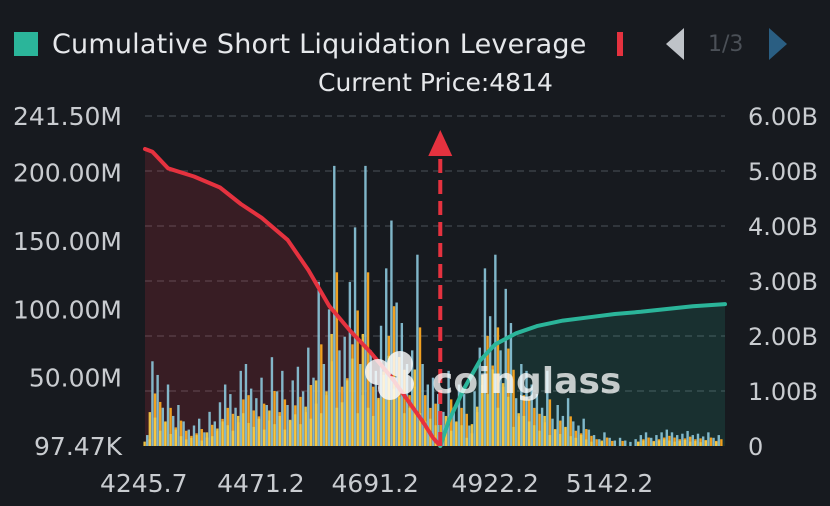  What do you see at coordinates (675, 44) in the screenshot?
I see `prev-page-icon` at bounding box center [675, 44].